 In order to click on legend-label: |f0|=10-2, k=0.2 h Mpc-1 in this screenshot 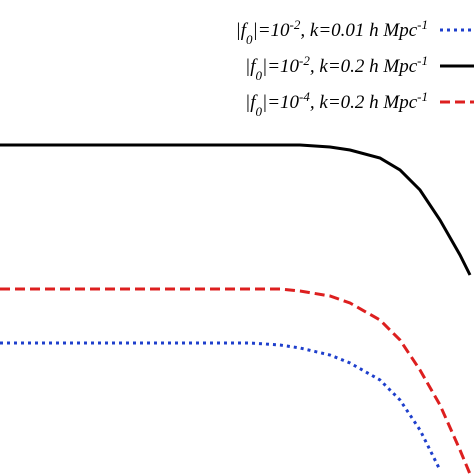, I will do `click(336, 68)`.